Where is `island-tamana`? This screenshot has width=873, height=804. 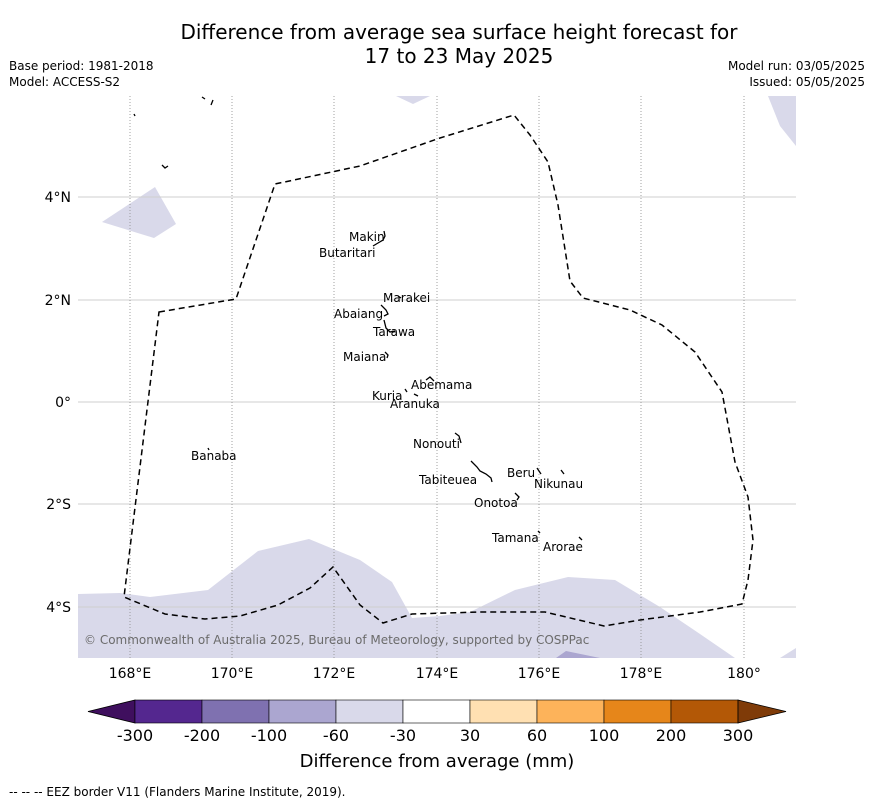
island-tamana is located at coordinates (539, 532).